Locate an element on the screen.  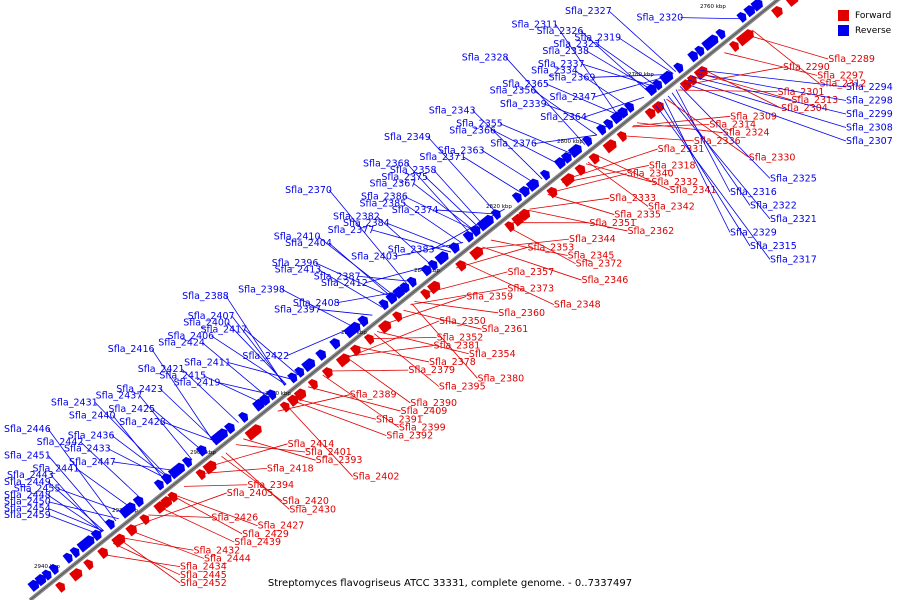
reverse-gene-label: Sfla_2355 is located at coordinates (479, 124).